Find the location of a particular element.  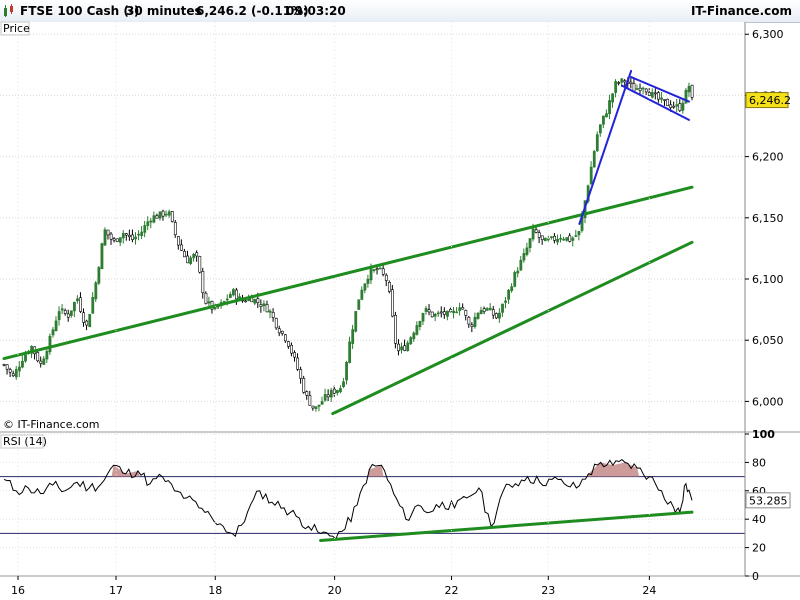

time-tick-label: 24 is located at coordinates (649, 590).